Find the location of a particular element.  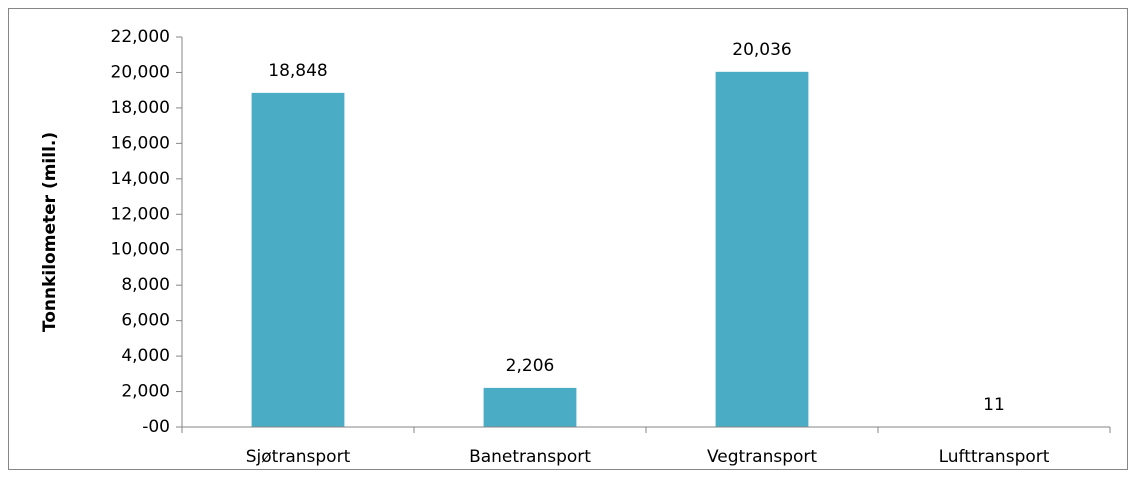

x-tick-label: Lufttransport is located at coordinates (994, 457).